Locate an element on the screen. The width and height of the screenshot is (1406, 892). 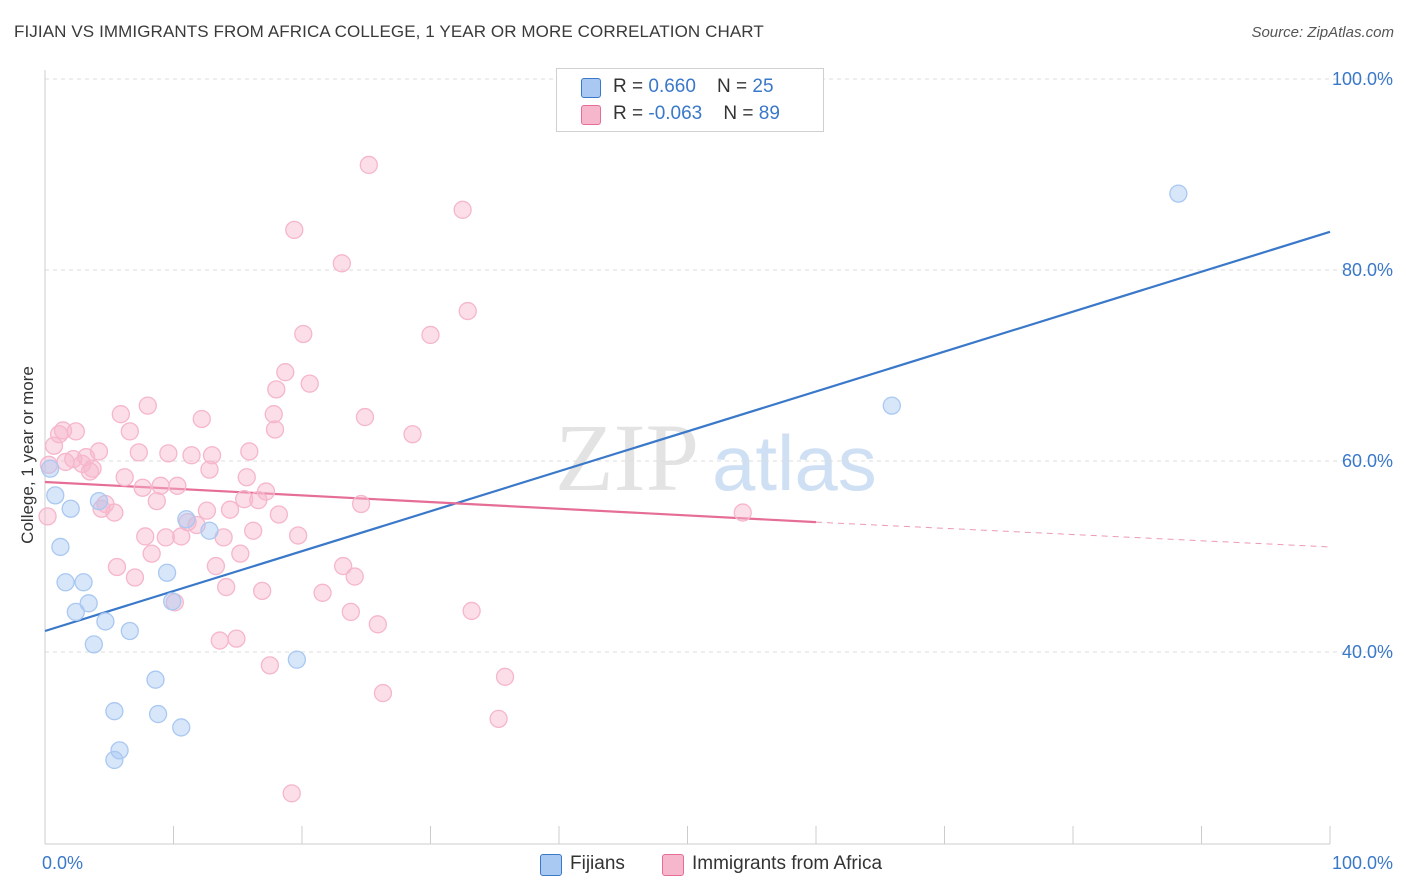
x-tick-label: 0.0% is located at coordinates (62, 863).